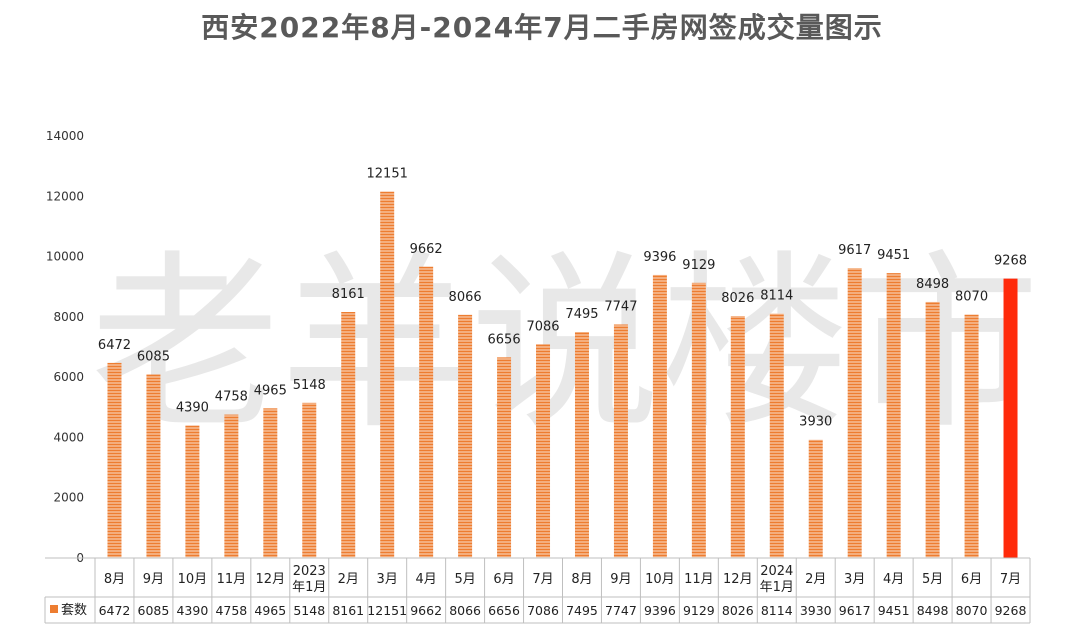  What do you see at coordinates (777, 579) in the screenshot?
I see `category-label: 2024 年1月` at bounding box center [777, 579].